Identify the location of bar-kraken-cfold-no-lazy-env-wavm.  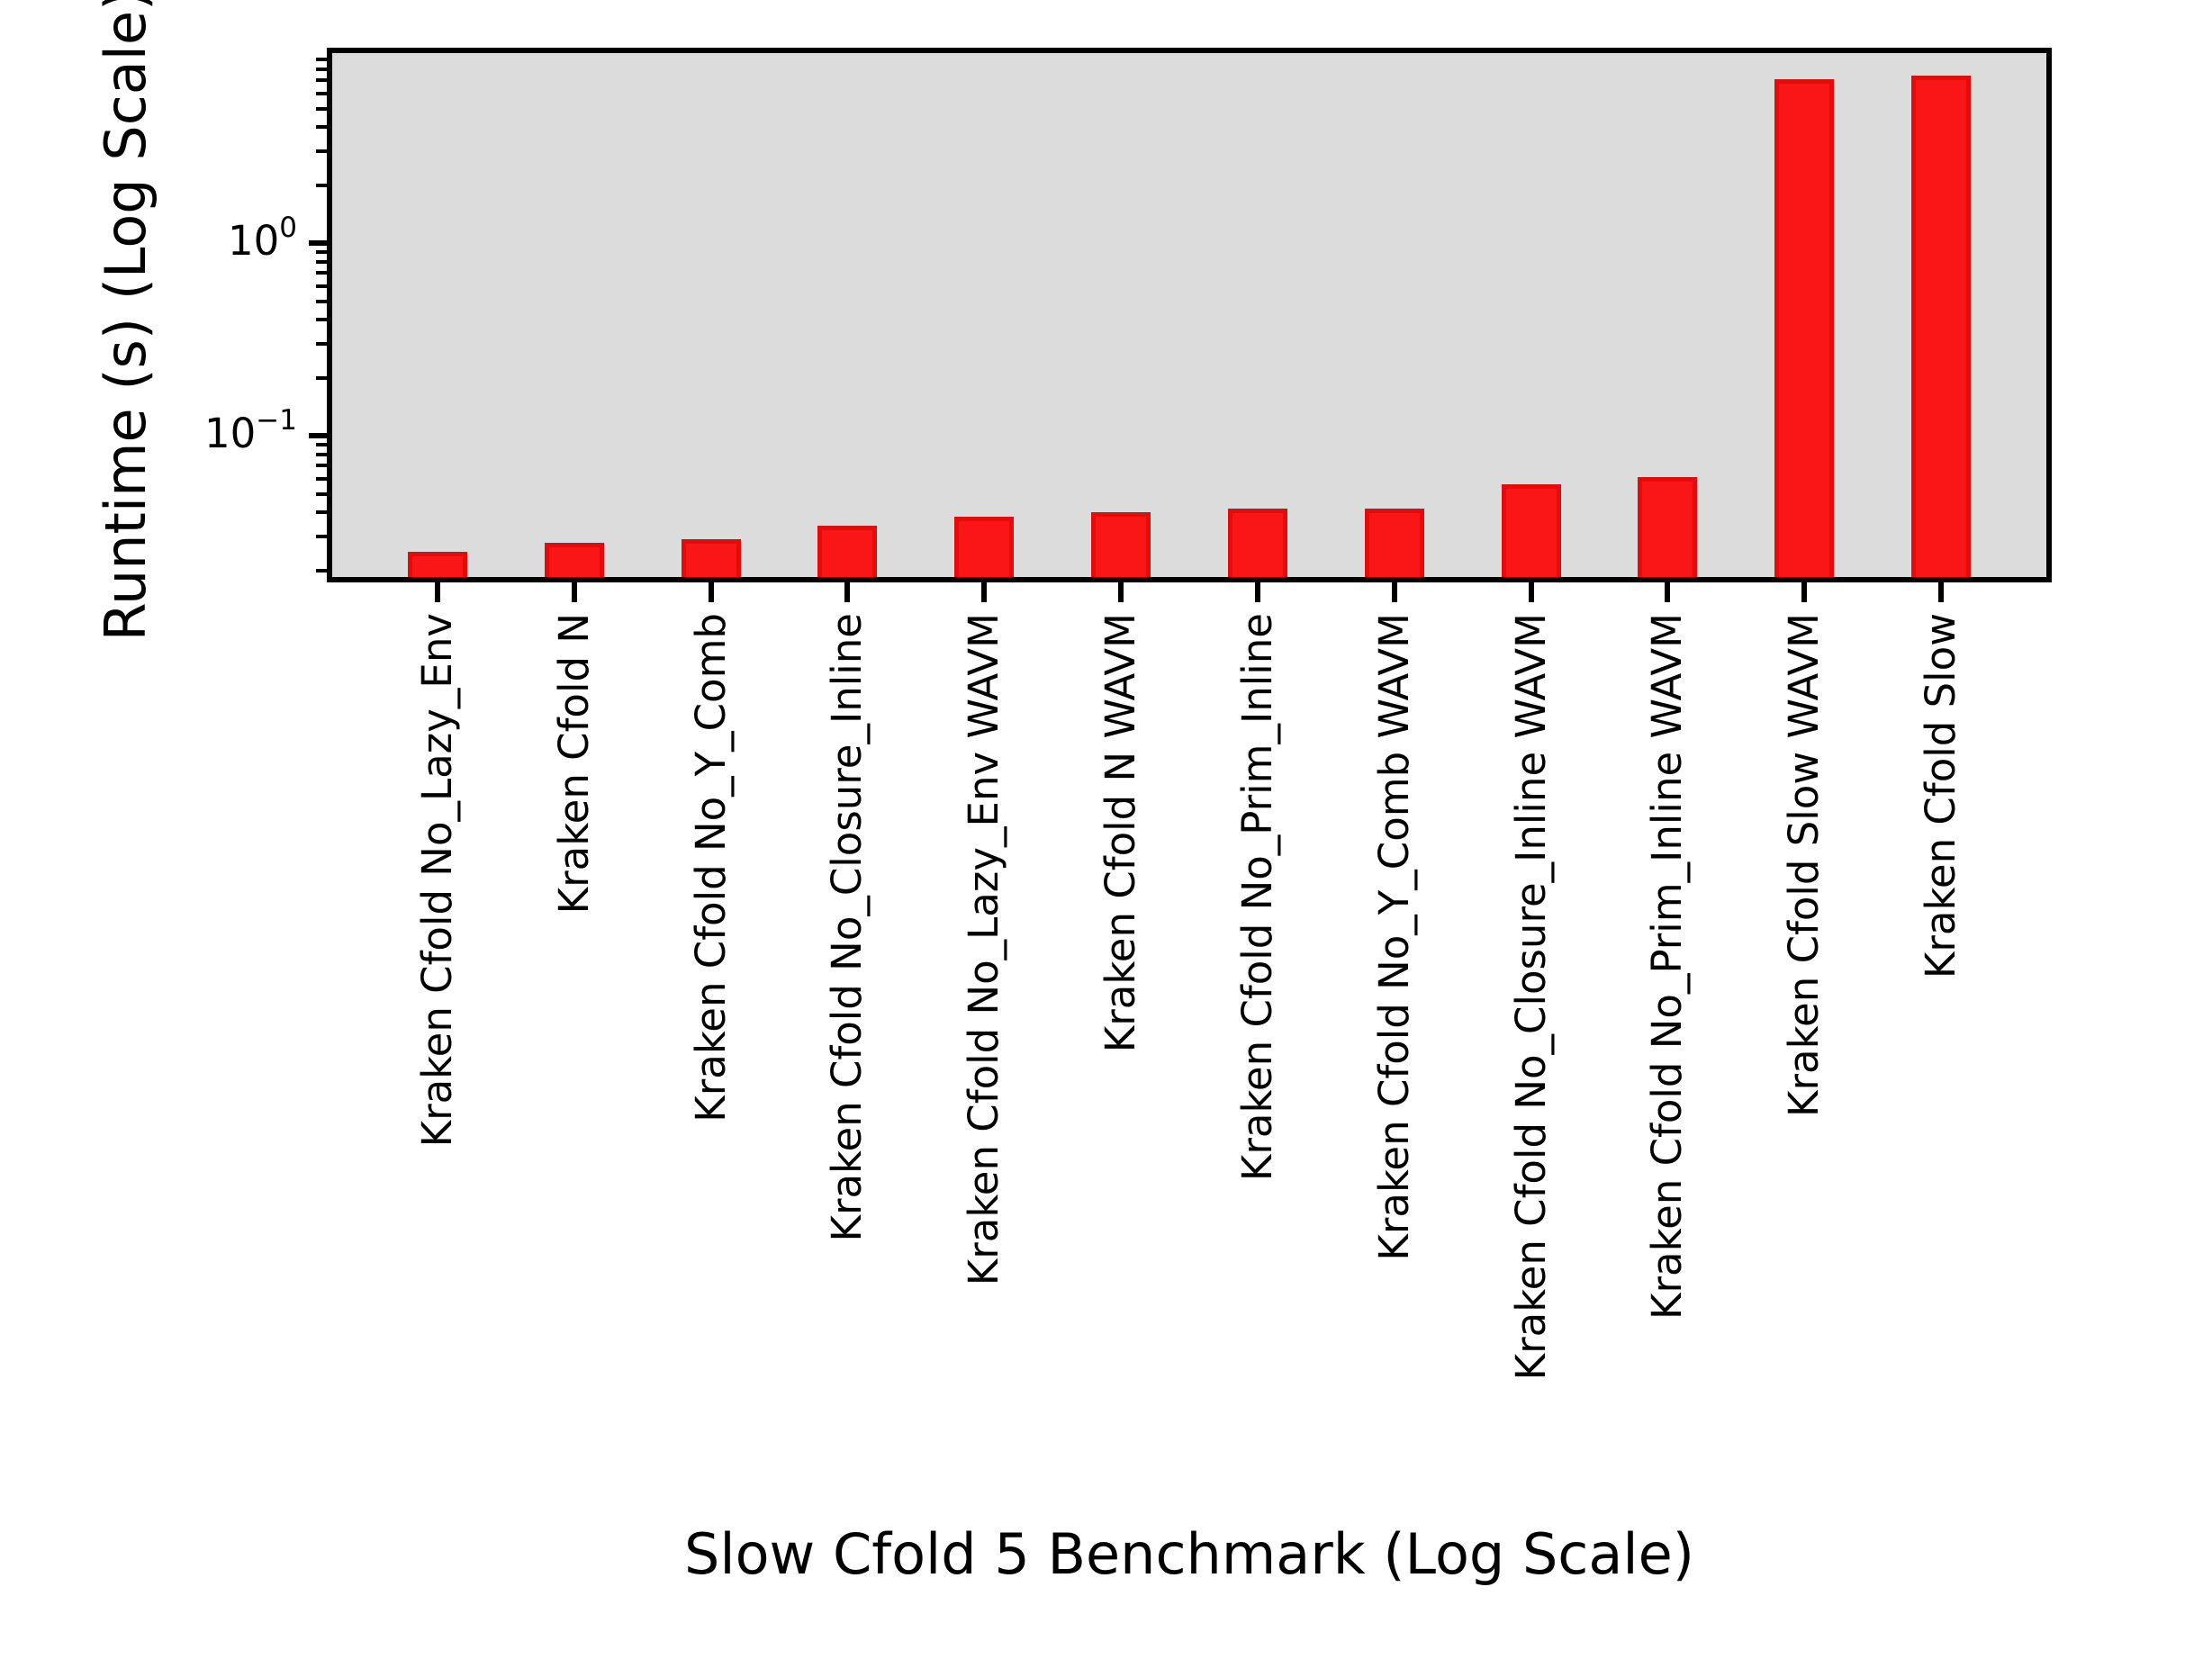
(984, 547).